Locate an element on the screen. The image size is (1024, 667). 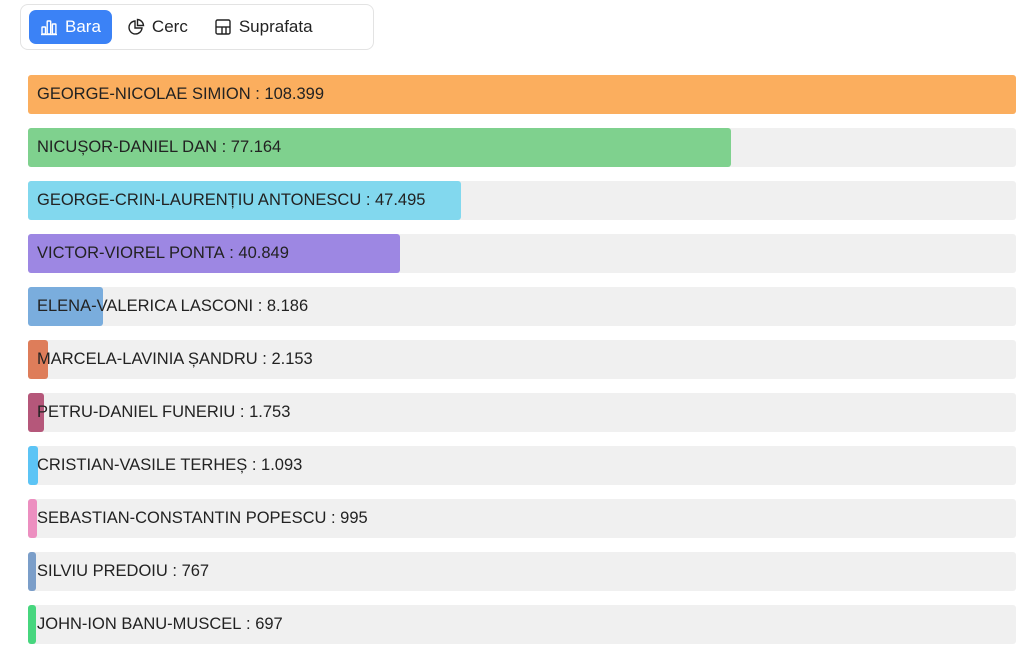
value-label: 77.164 is located at coordinates (256, 147).